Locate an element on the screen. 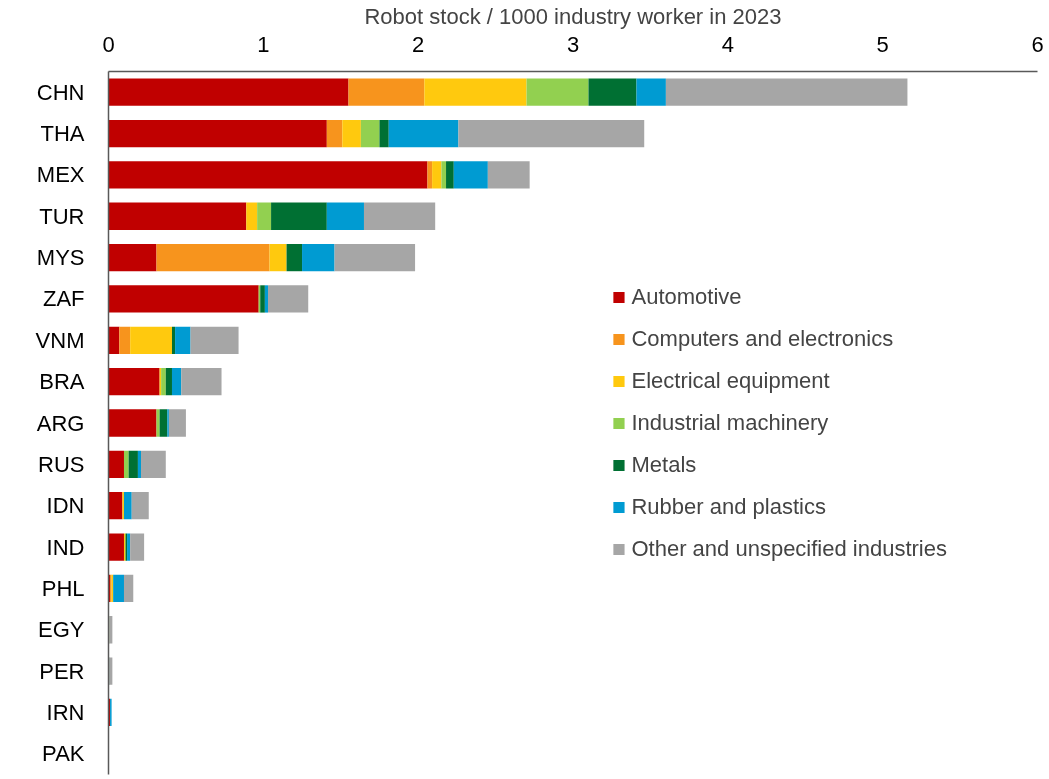 The height and width of the screenshot is (779, 1049). legend-label: Metals is located at coordinates (664, 464).